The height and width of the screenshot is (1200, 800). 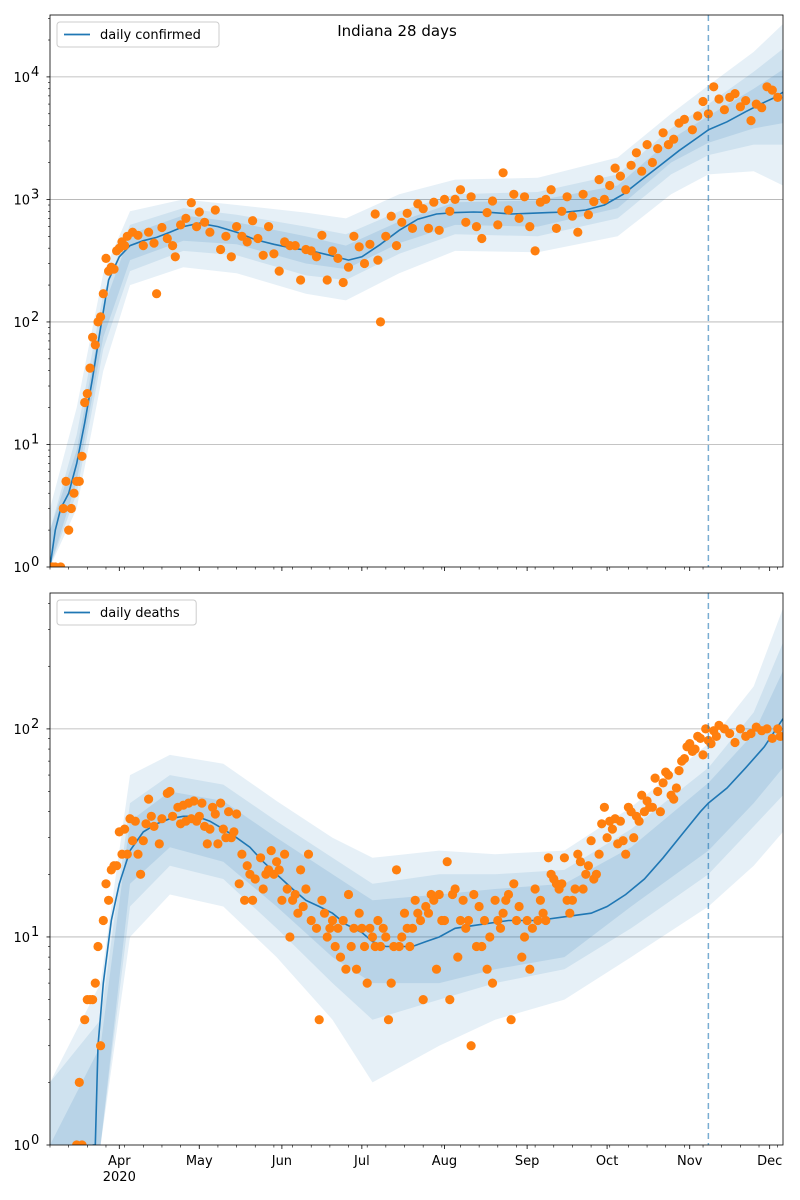 I want to click on x-tick-label: 2020, so click(x=119, y=1177).